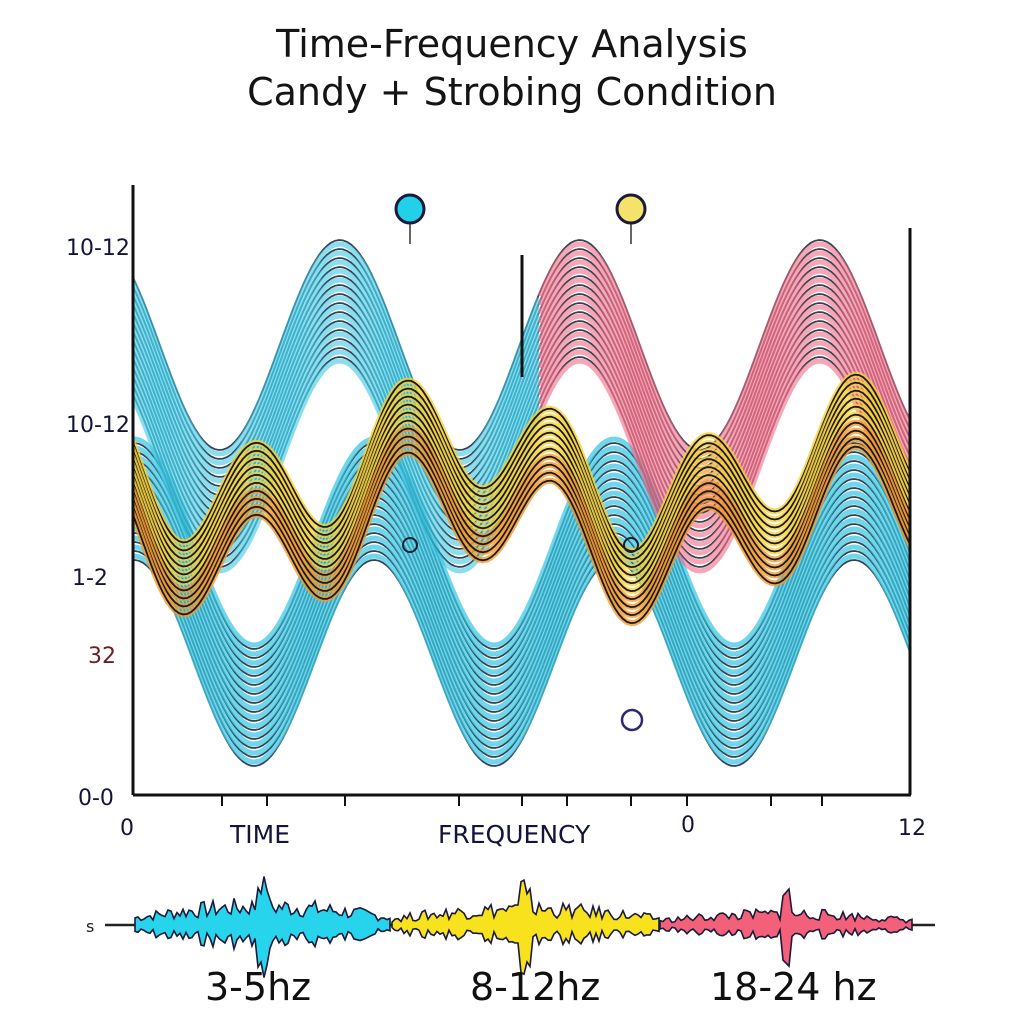  I want to click on band-label-8-12hz: 8-12hz, so click(535, 987).